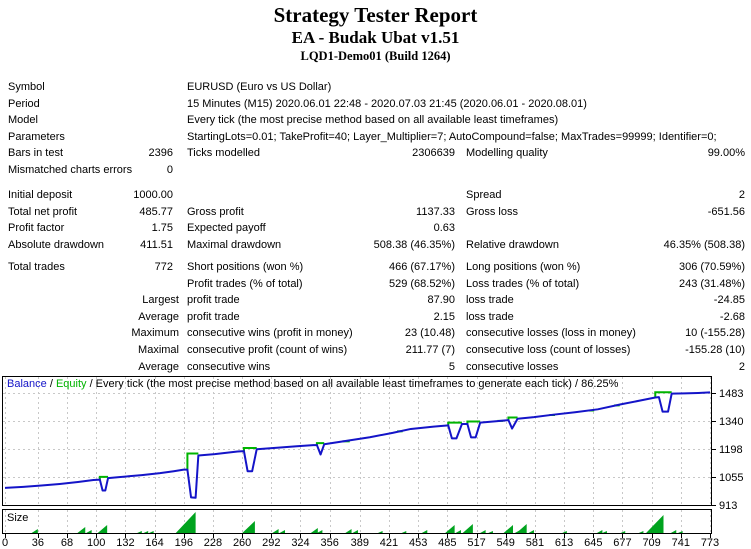  I want to click on metric-value: -155.28 (10), so click(715, 349).